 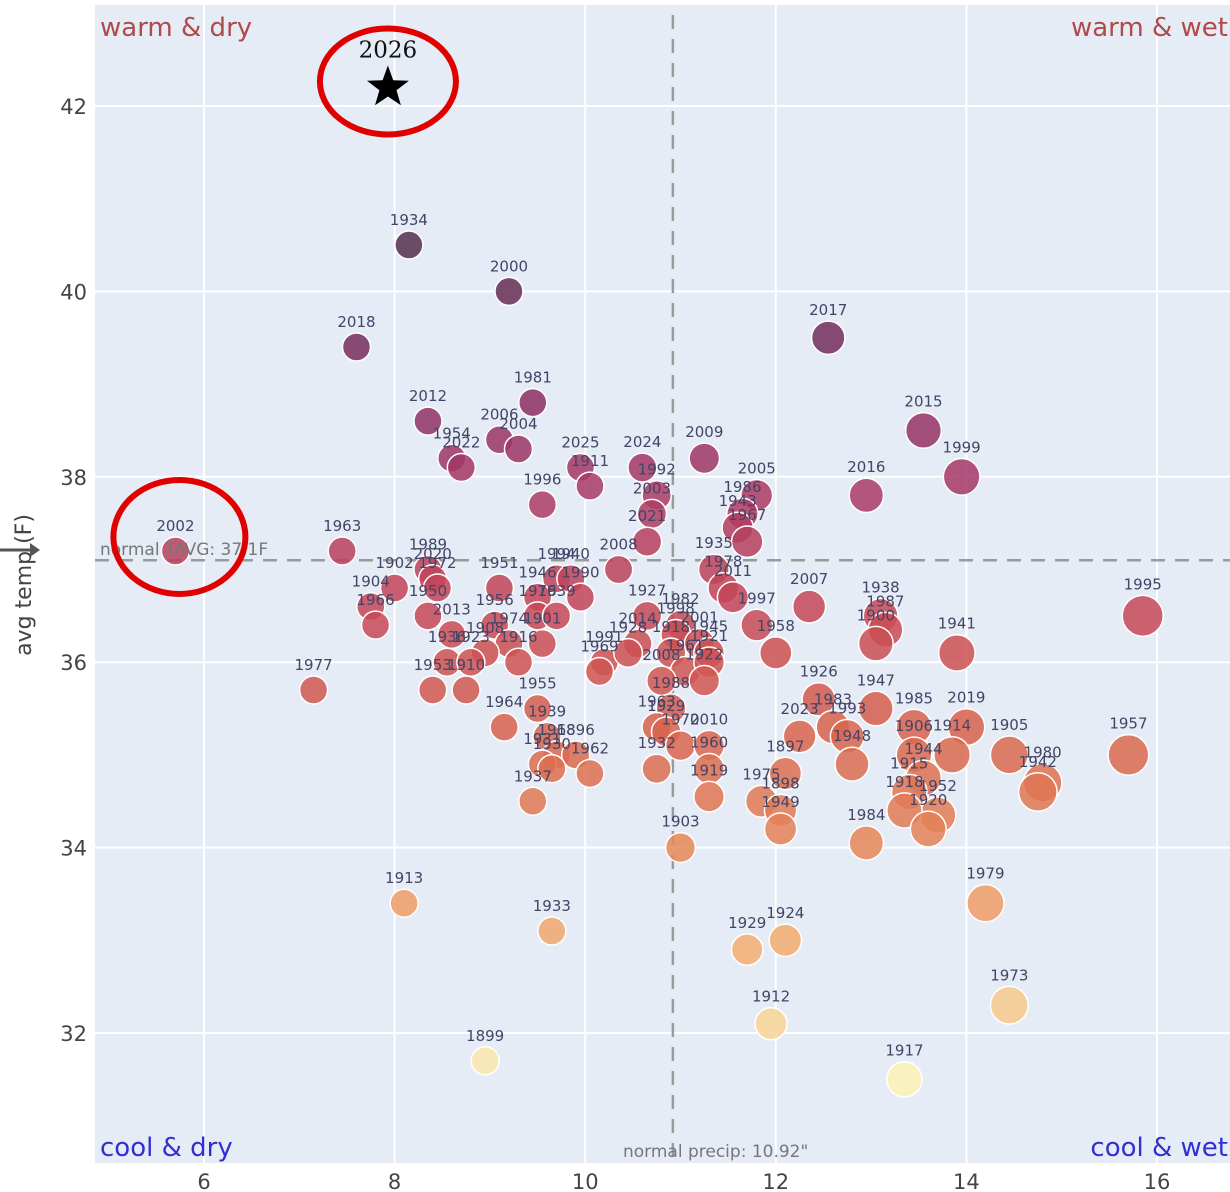 What do you see at coordinates (409, 245) in the screenshot?
I see `point-1934` at bounding box center [409, 245].